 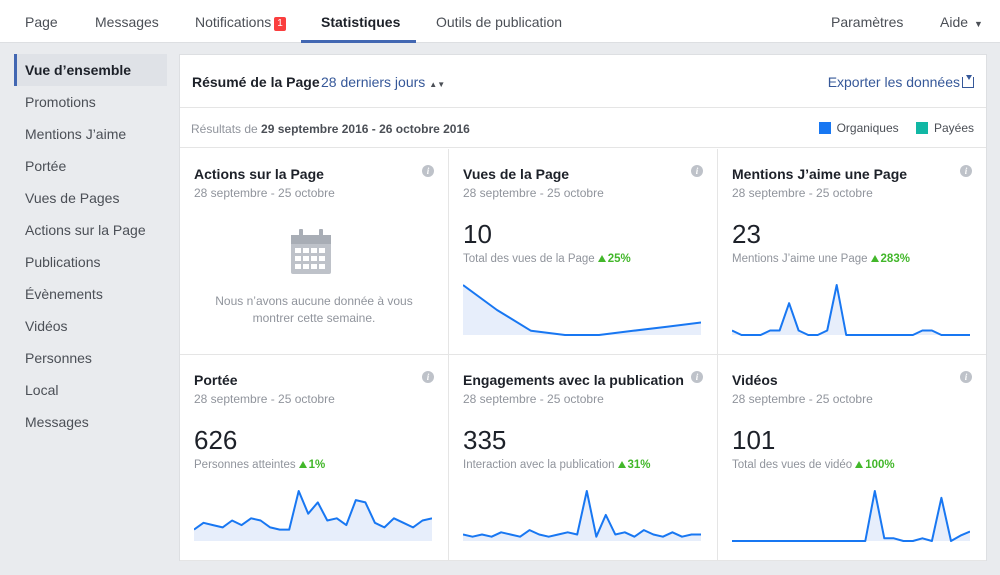 I want to click on results-range: 29 septembre 2016 - 26 octobre 2016, so click(x=365, y=129).